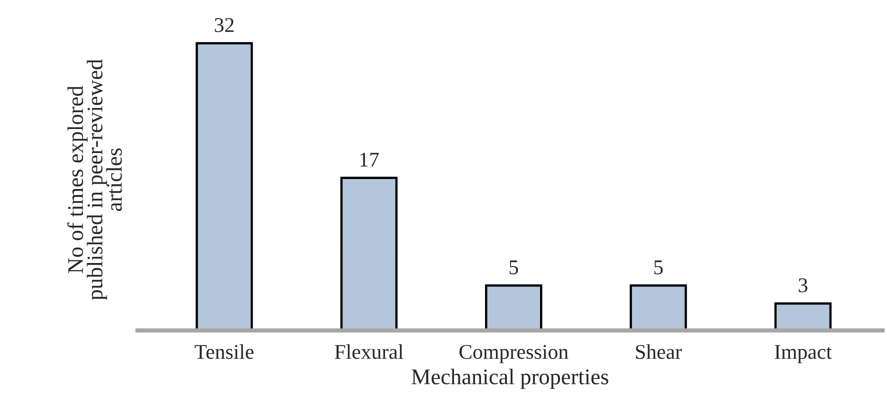 Image resolution: width=887 pixels, height=413 pixels. I want to click on y-axis-title: No of times explored published in peer-reviewed articles, so click(94, 179).